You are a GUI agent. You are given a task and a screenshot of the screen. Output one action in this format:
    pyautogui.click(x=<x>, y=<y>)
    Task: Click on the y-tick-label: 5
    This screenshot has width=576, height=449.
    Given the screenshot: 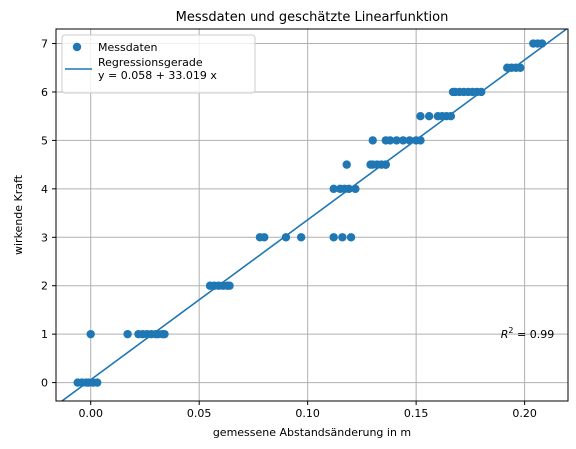 What is the action you would take?
    pyautogui.click(x=44, y=140)
    